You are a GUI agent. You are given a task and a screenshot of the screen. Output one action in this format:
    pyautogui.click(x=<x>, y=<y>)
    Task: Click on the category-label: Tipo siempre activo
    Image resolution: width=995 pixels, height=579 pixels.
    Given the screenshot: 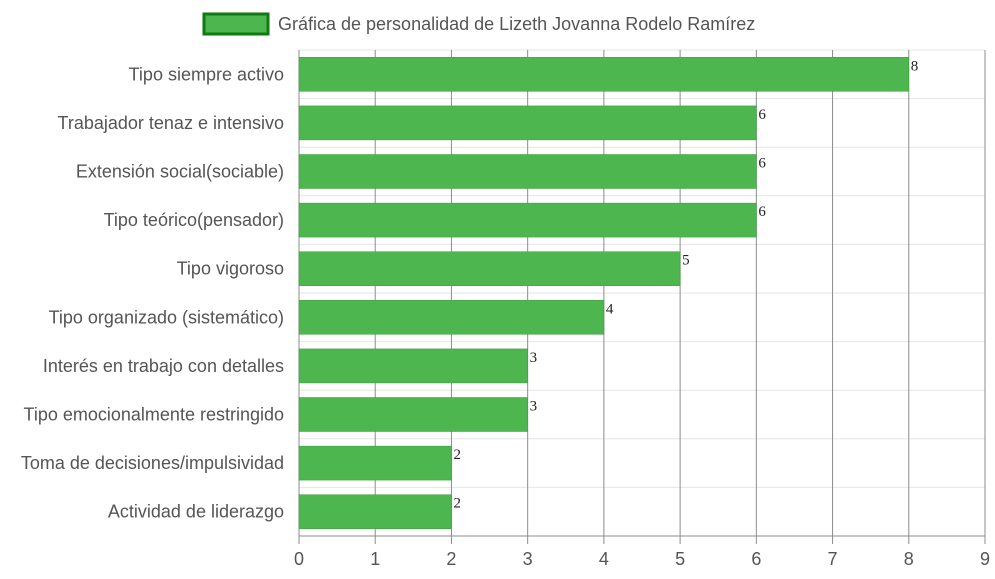 What is the action you would take?
    pyautogui.click(x=206, y=74)
    